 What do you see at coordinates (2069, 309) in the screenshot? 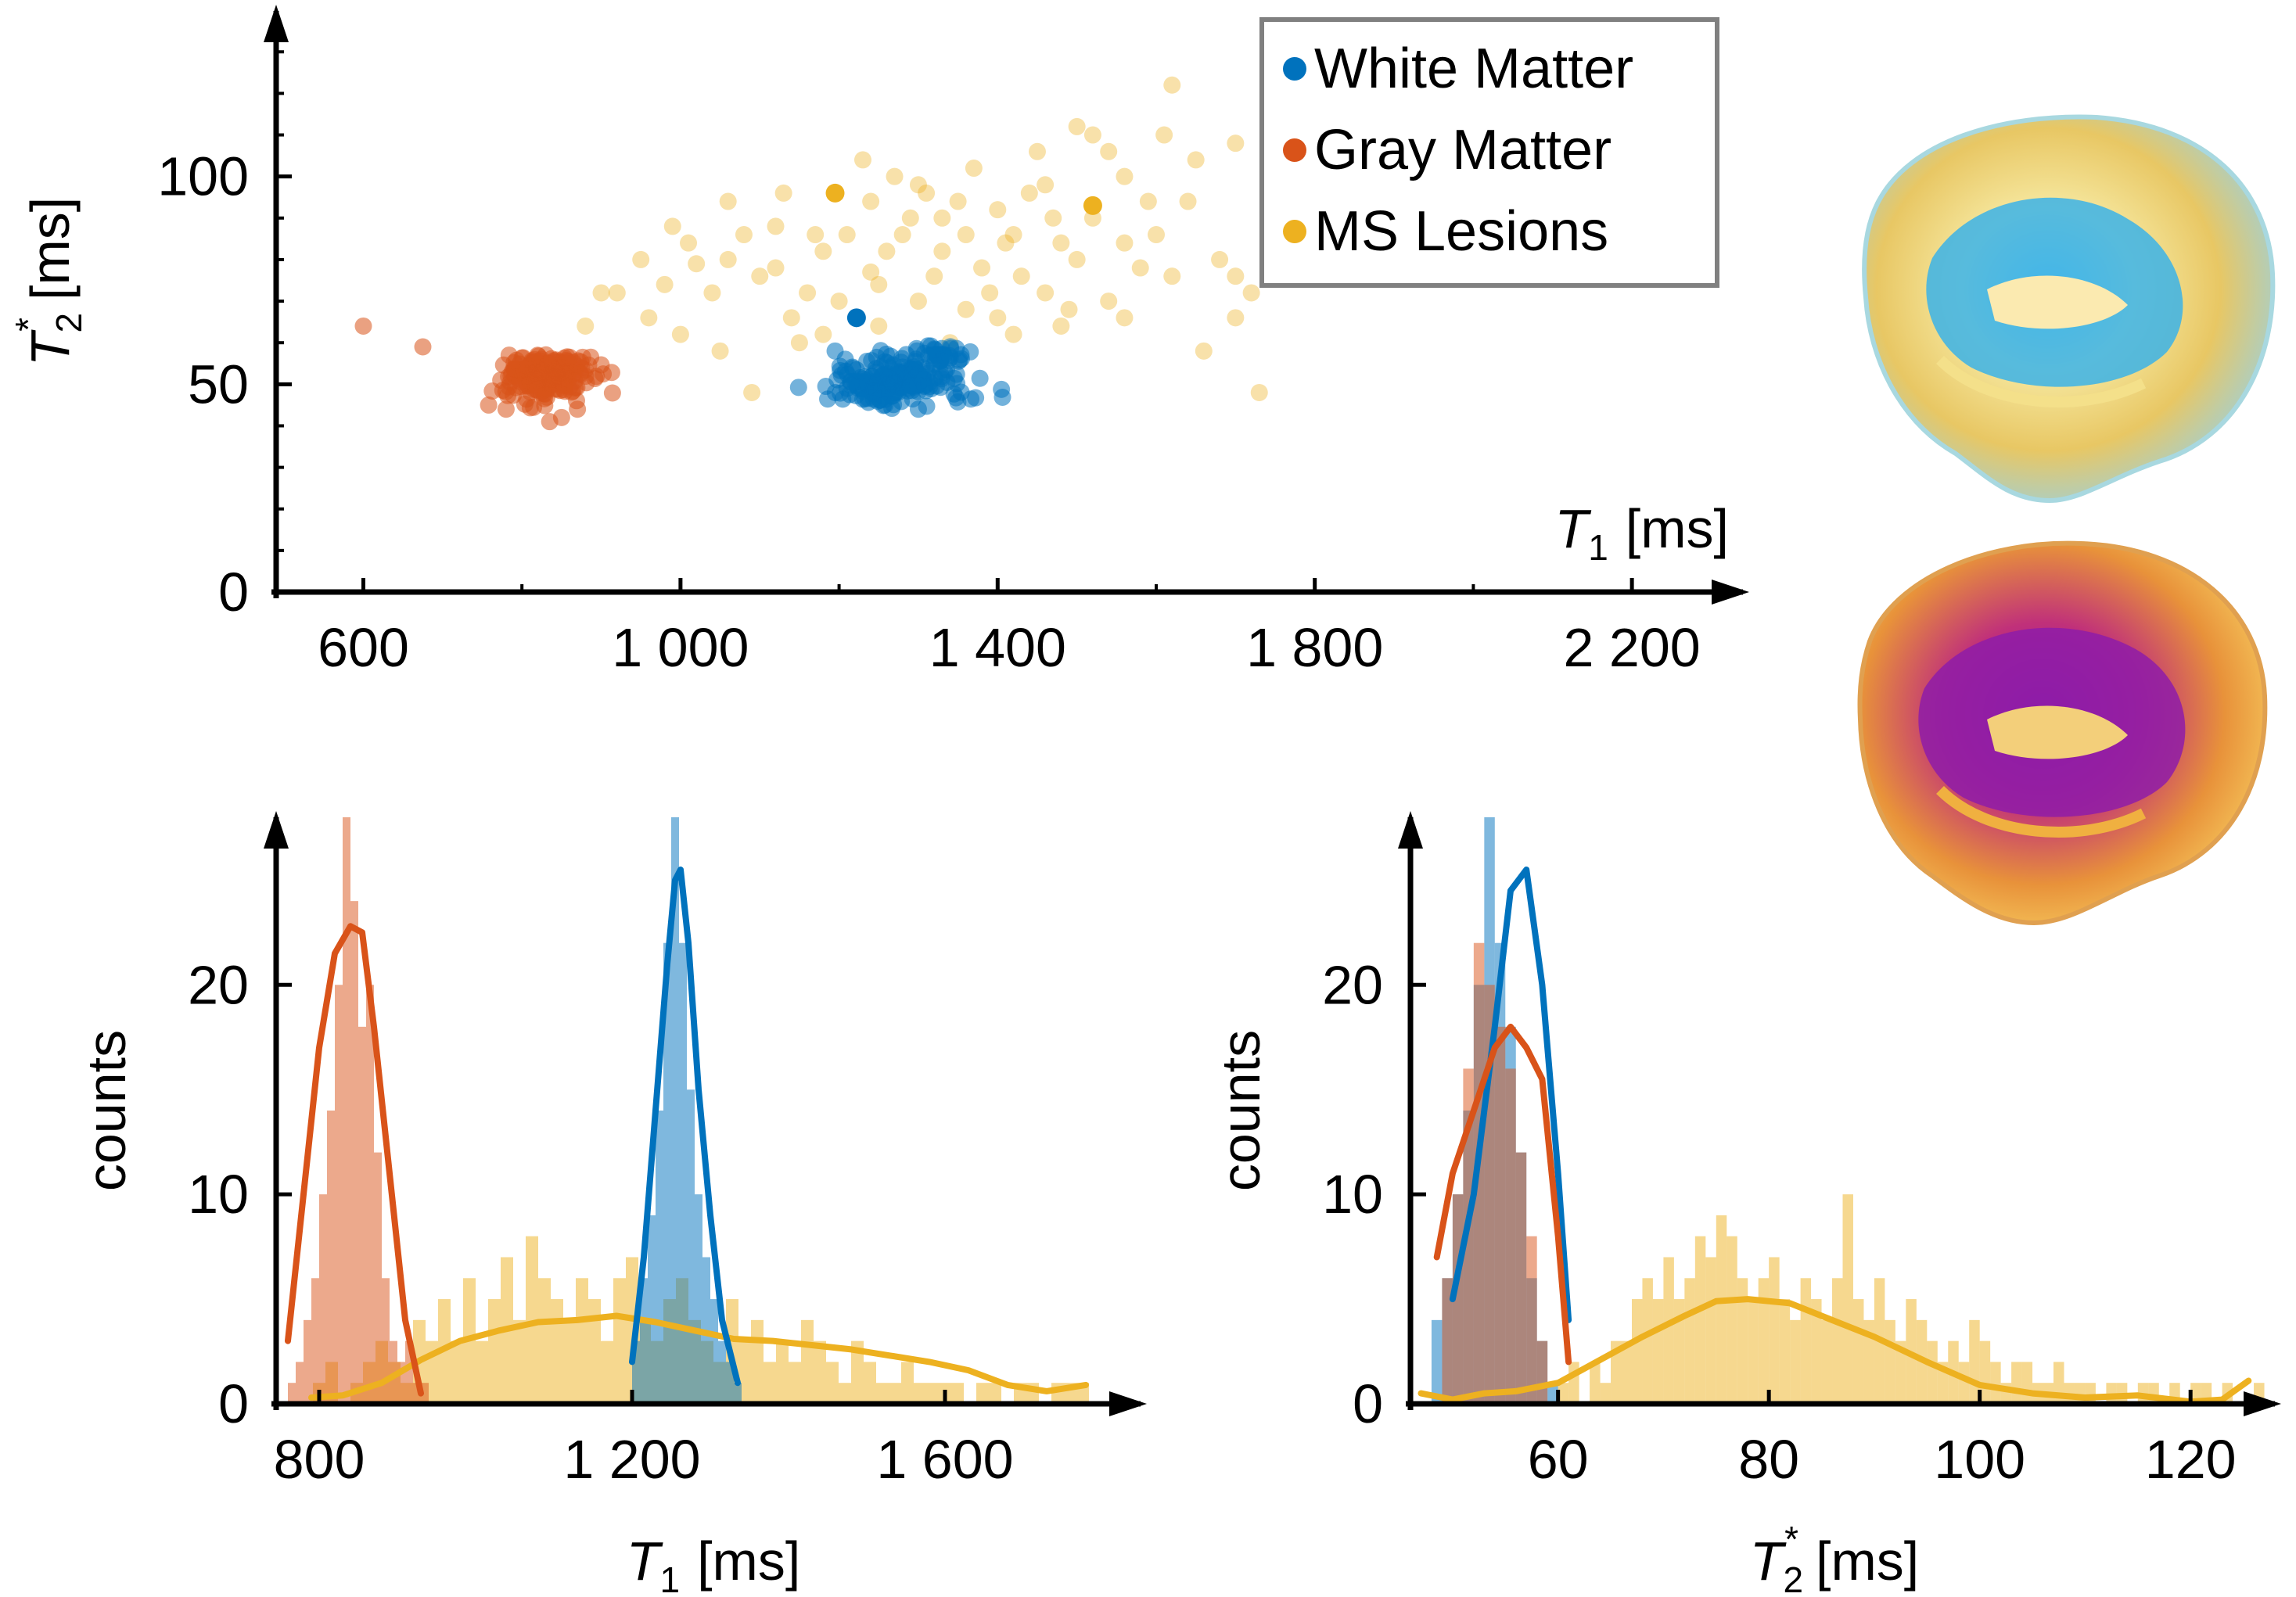
I see `brain-render-blue` at bounding box center [2069, 309].